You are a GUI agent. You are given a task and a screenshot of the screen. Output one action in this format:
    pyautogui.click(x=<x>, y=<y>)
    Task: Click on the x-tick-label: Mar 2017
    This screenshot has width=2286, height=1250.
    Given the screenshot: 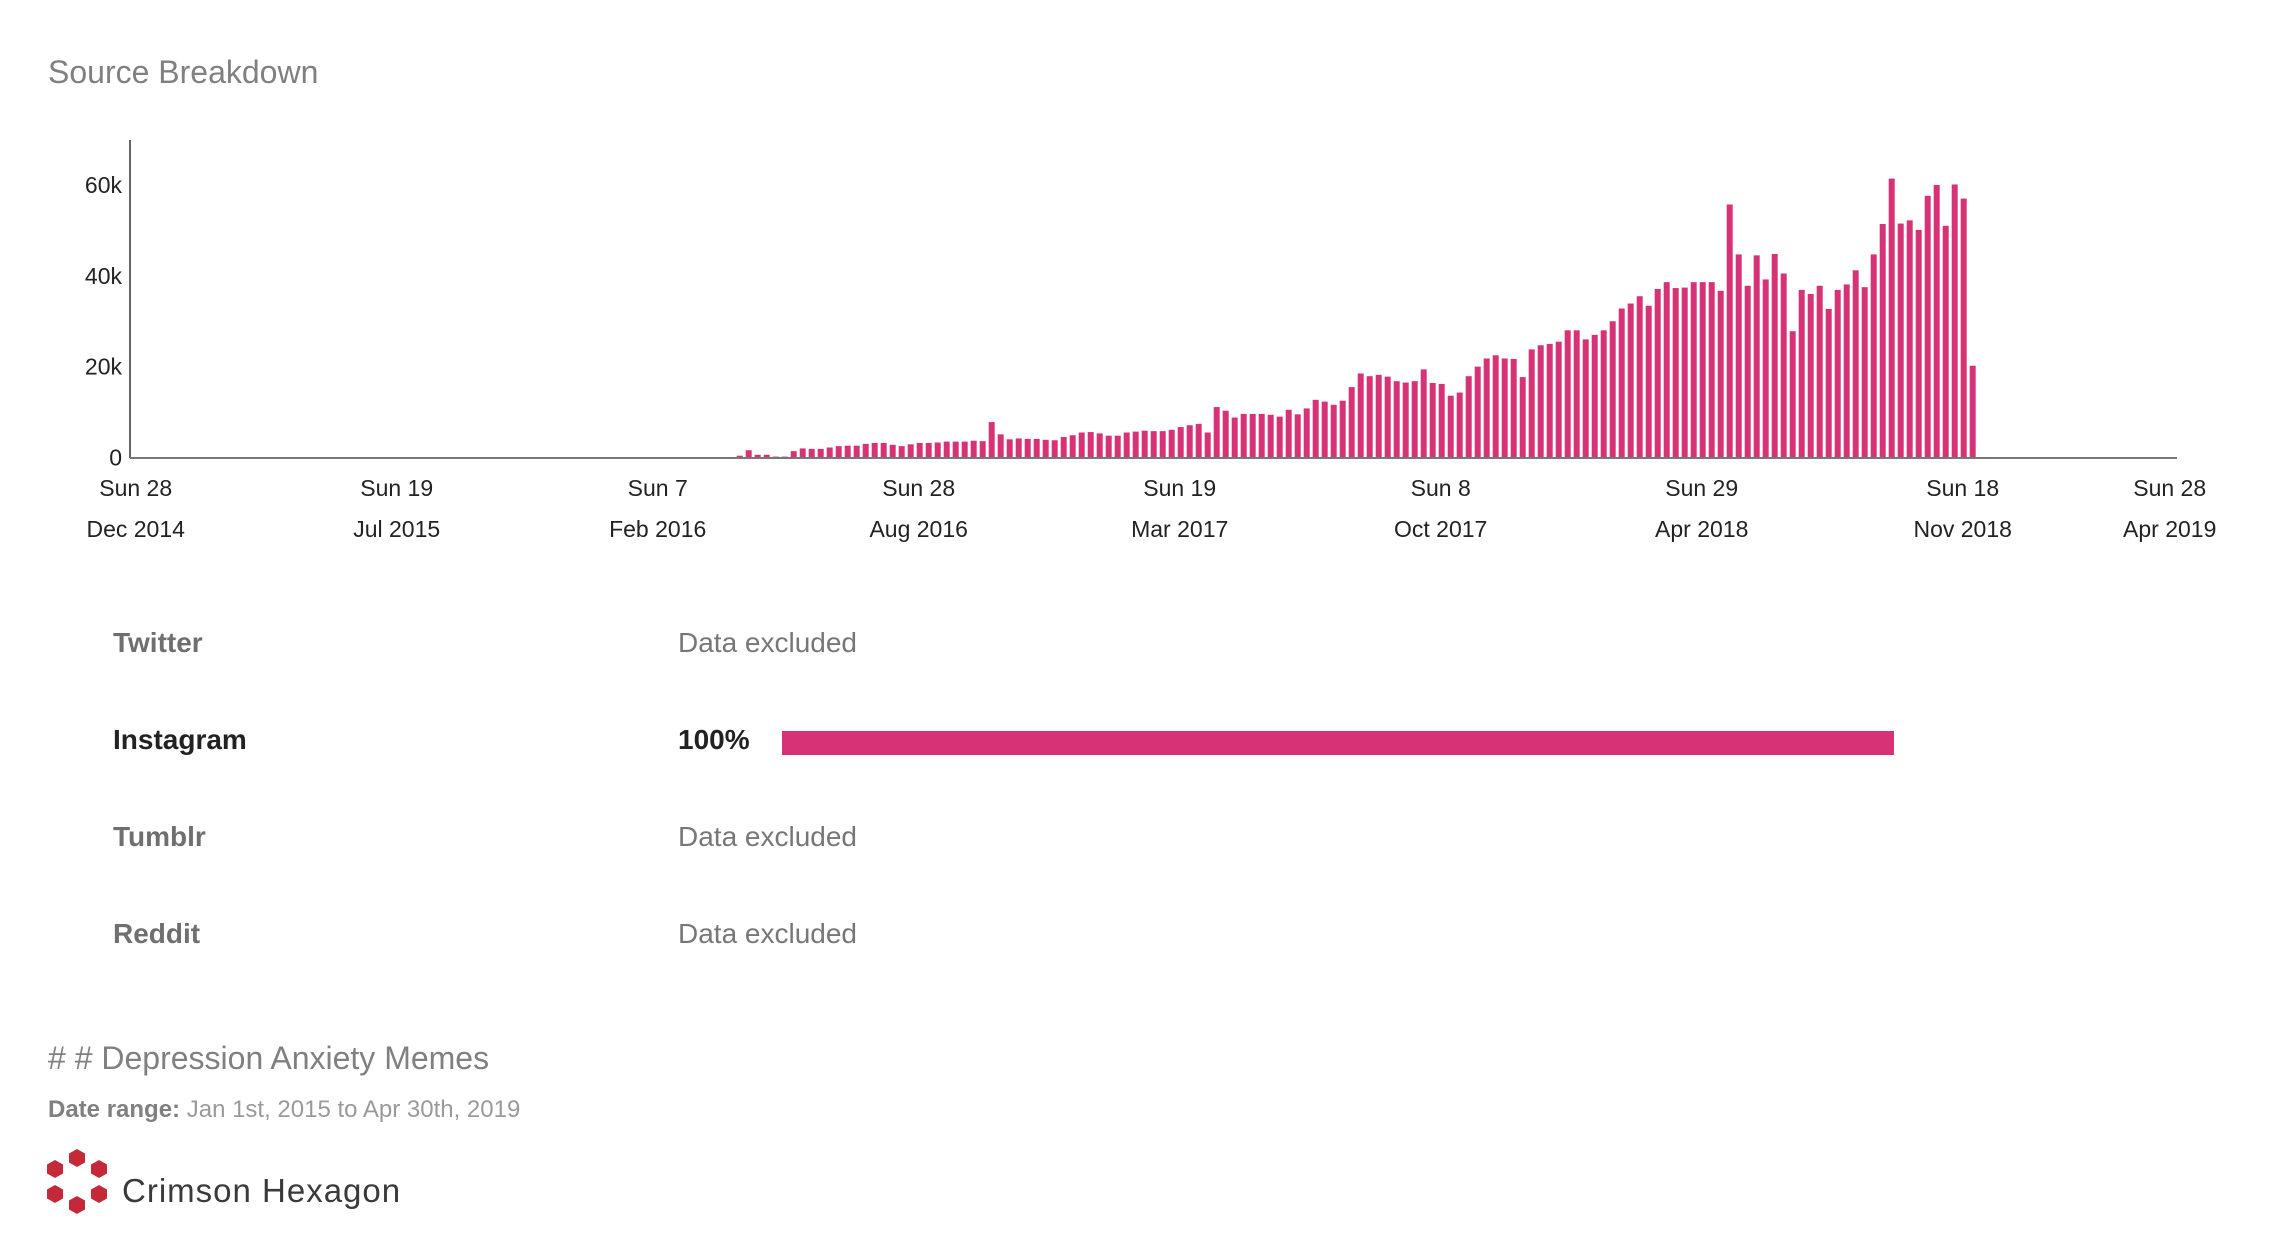 What is the action you would take?
    pyautogui.click(x=1179, y=529)
    